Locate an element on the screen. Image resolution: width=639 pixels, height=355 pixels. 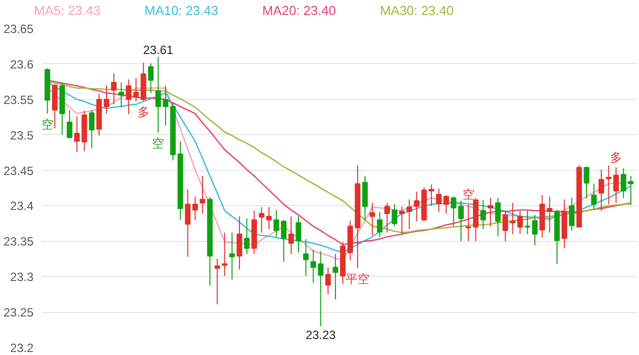
y-tick-label: 23.65 is located at coordinates (18, 29).